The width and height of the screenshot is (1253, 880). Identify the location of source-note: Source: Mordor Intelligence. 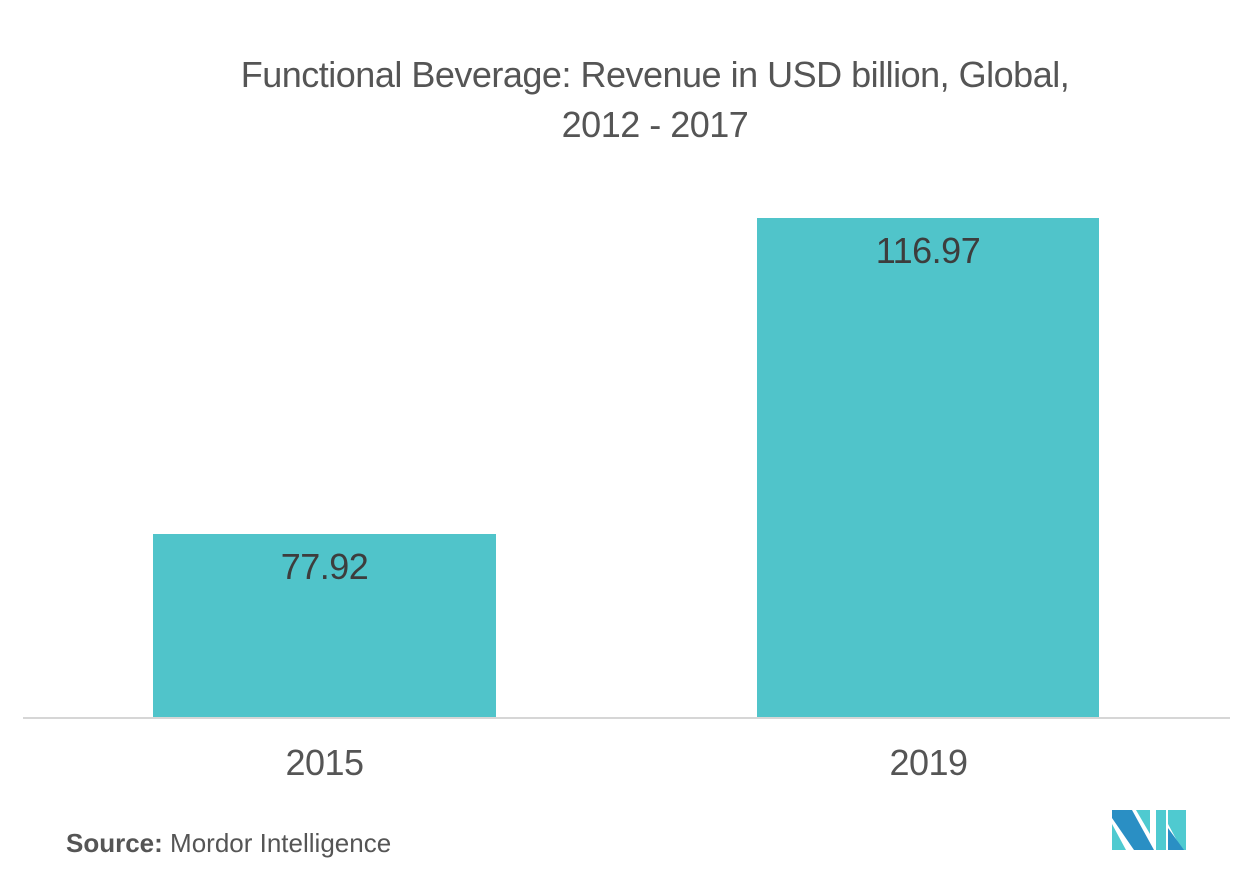
(228, 843).